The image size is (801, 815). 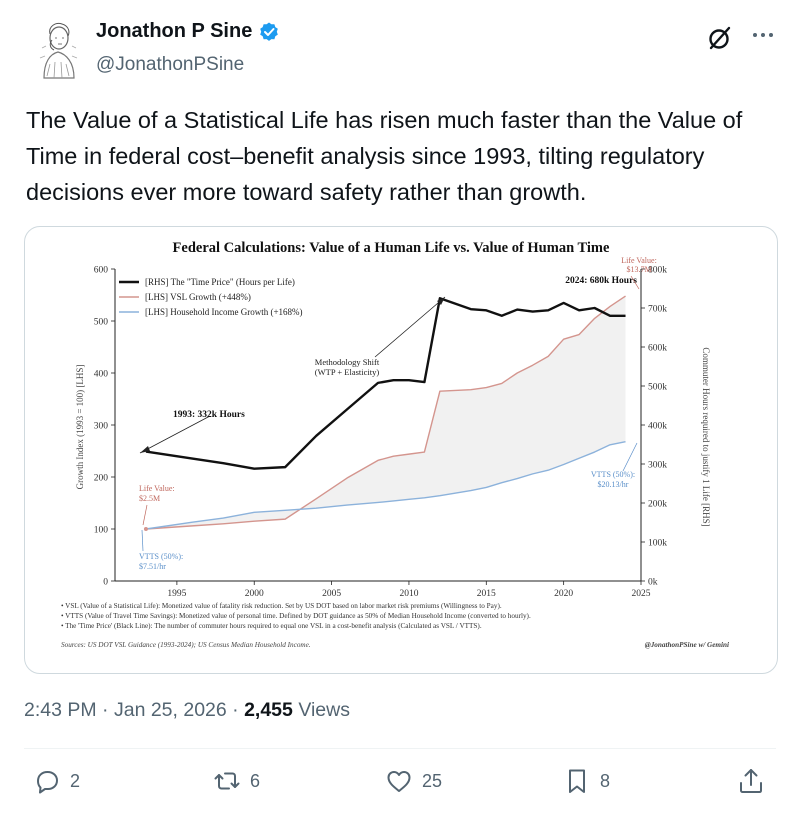 What do you see at coordinates (254, 594) in the screenshot?
I see `x-tick-label: 2000` at bounding box center [254, 594].